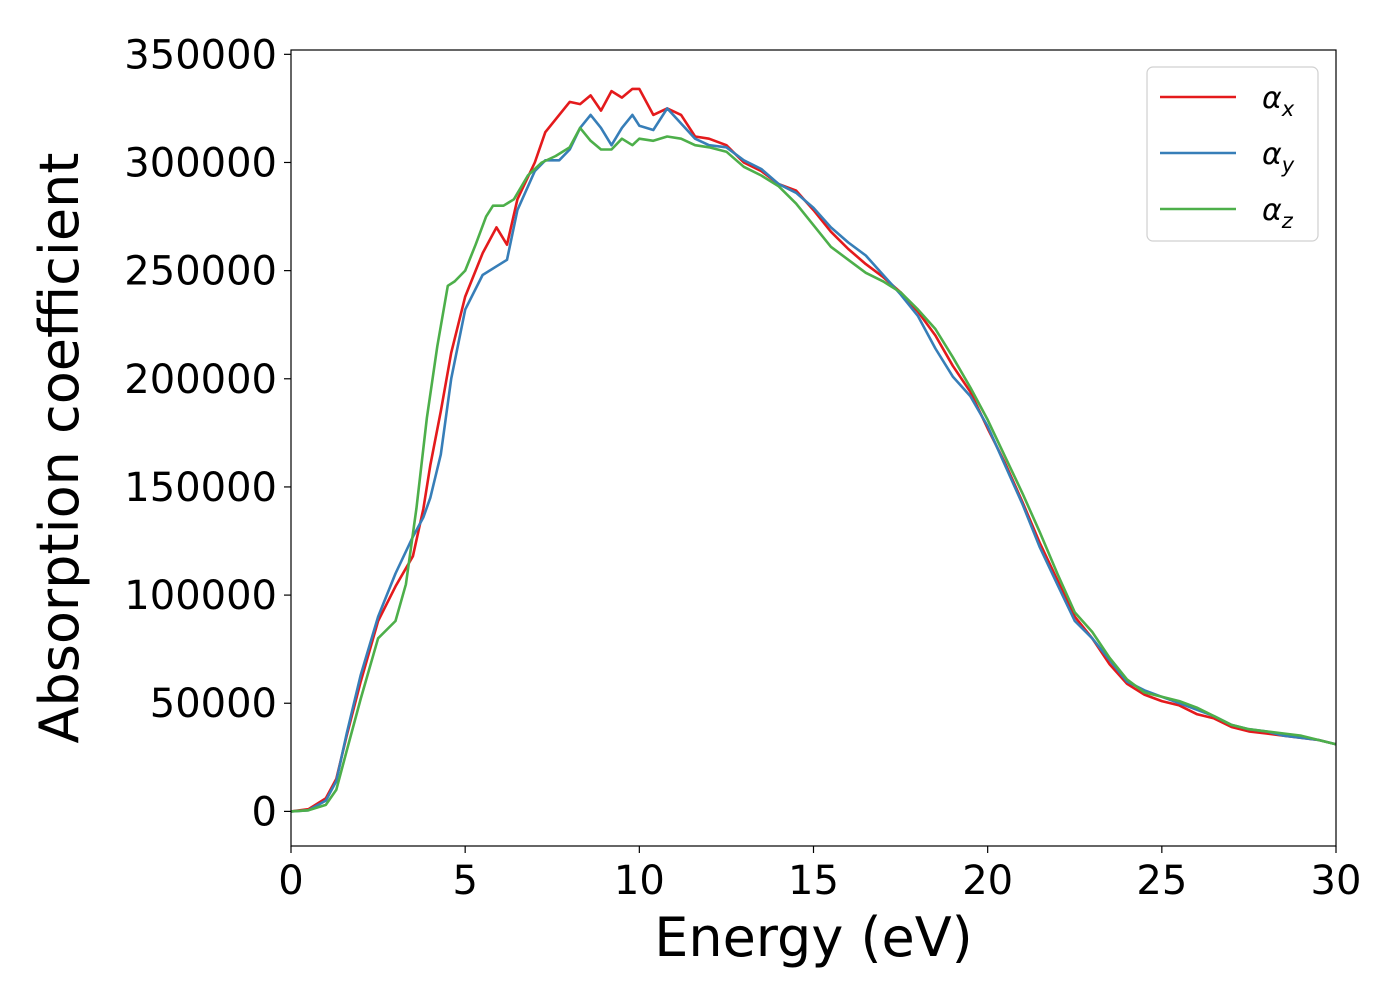 Image resolution: width=1400 pixels, height=1000 pixels. What do you see at coordinates (1278, 213) in the screenshot?
I see `legend-label: αz` at bounding box center [1278, 213].